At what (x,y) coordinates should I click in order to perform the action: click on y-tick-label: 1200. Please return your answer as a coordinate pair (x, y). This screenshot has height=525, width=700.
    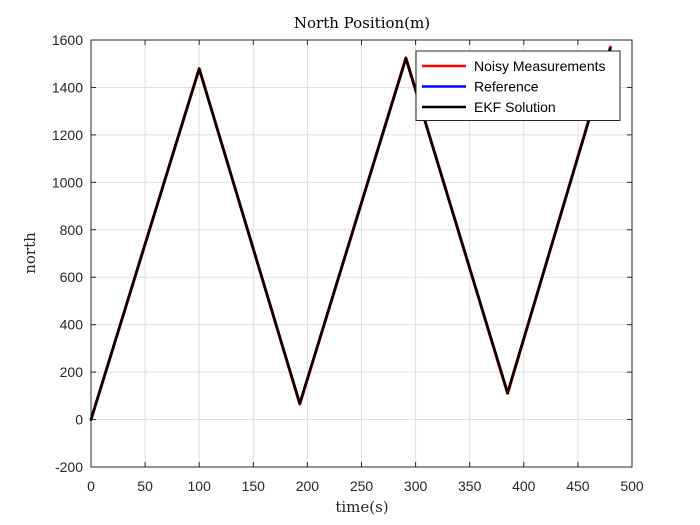
    Looking at the image, I should click on (67, 135).